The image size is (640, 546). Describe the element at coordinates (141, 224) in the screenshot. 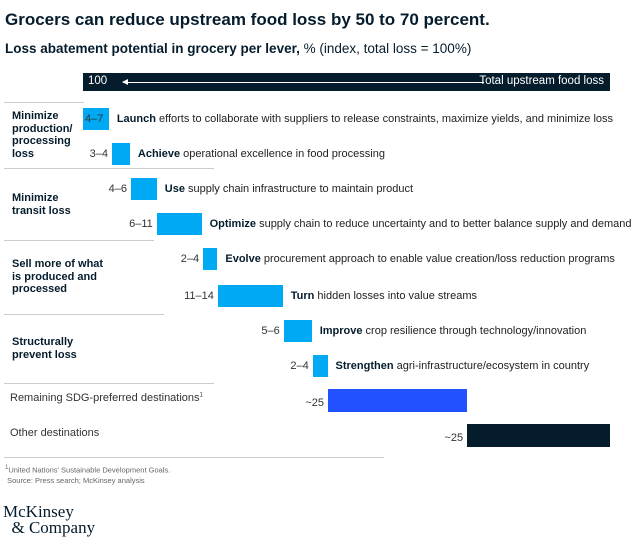

I see `lever-range-label: 6–11` at that location.